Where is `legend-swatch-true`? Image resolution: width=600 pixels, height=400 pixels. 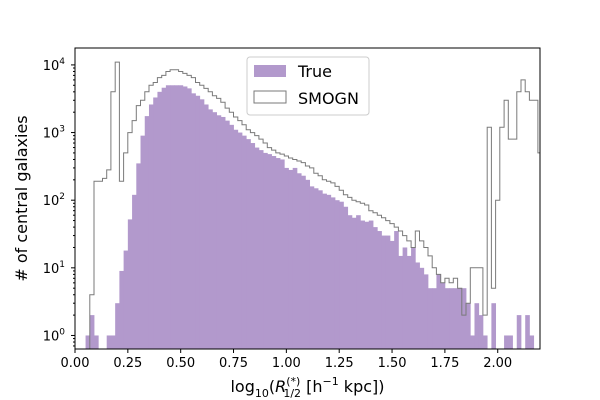 legend-swatch-true is located at coordinates (270, 71).